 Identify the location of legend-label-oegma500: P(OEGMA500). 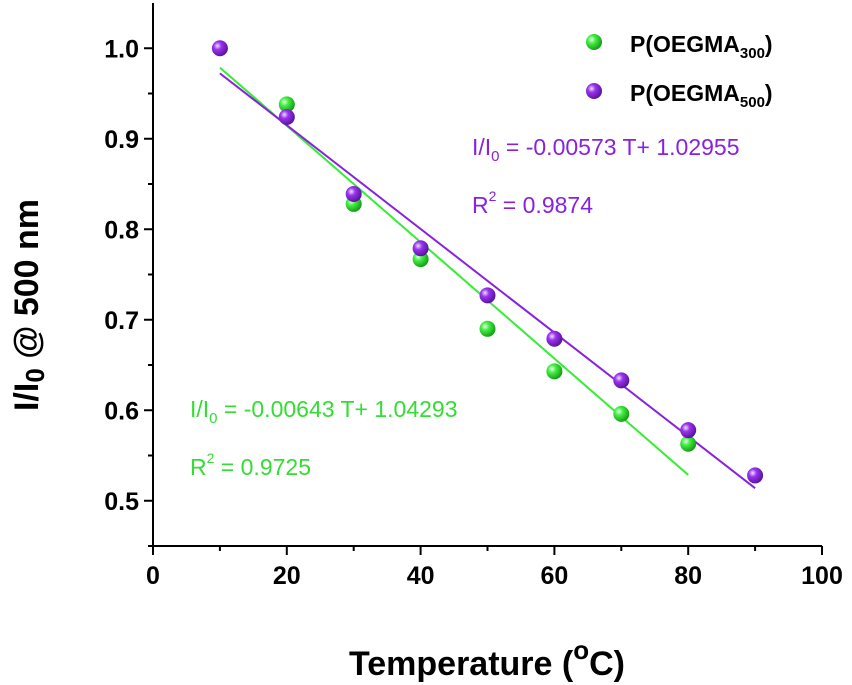
(701, 95).